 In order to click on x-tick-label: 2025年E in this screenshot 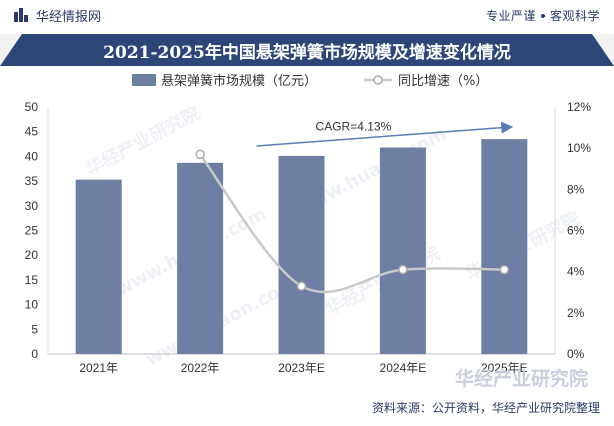, I will do `click(504, 368)`.